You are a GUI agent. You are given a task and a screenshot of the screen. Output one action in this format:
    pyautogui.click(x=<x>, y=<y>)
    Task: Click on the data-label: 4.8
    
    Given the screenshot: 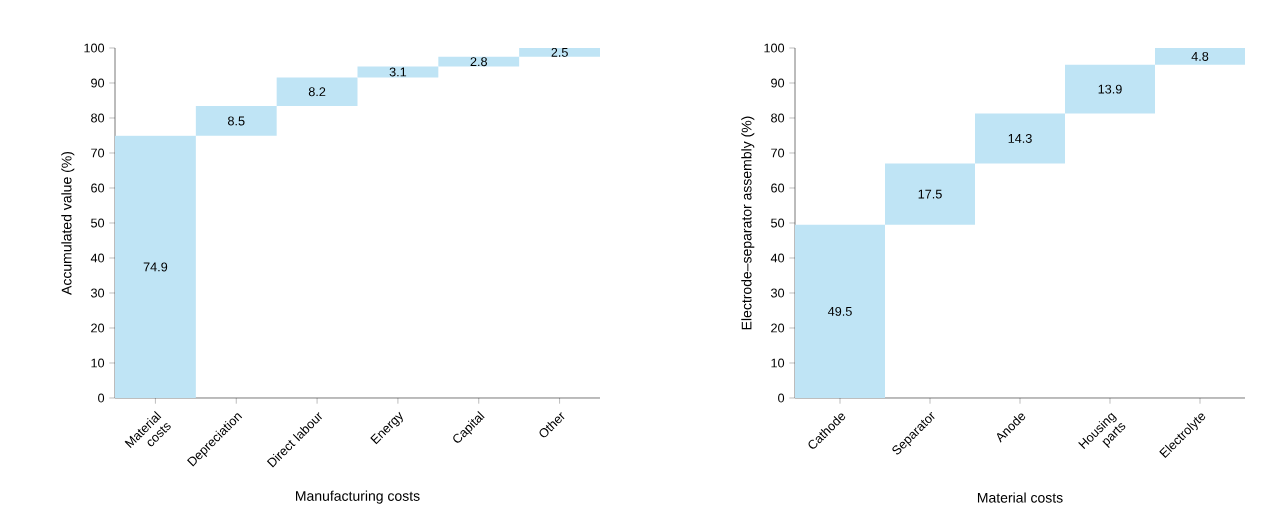 What is the action you would take?
    pyautogui.click(x=1200, y=56)
    